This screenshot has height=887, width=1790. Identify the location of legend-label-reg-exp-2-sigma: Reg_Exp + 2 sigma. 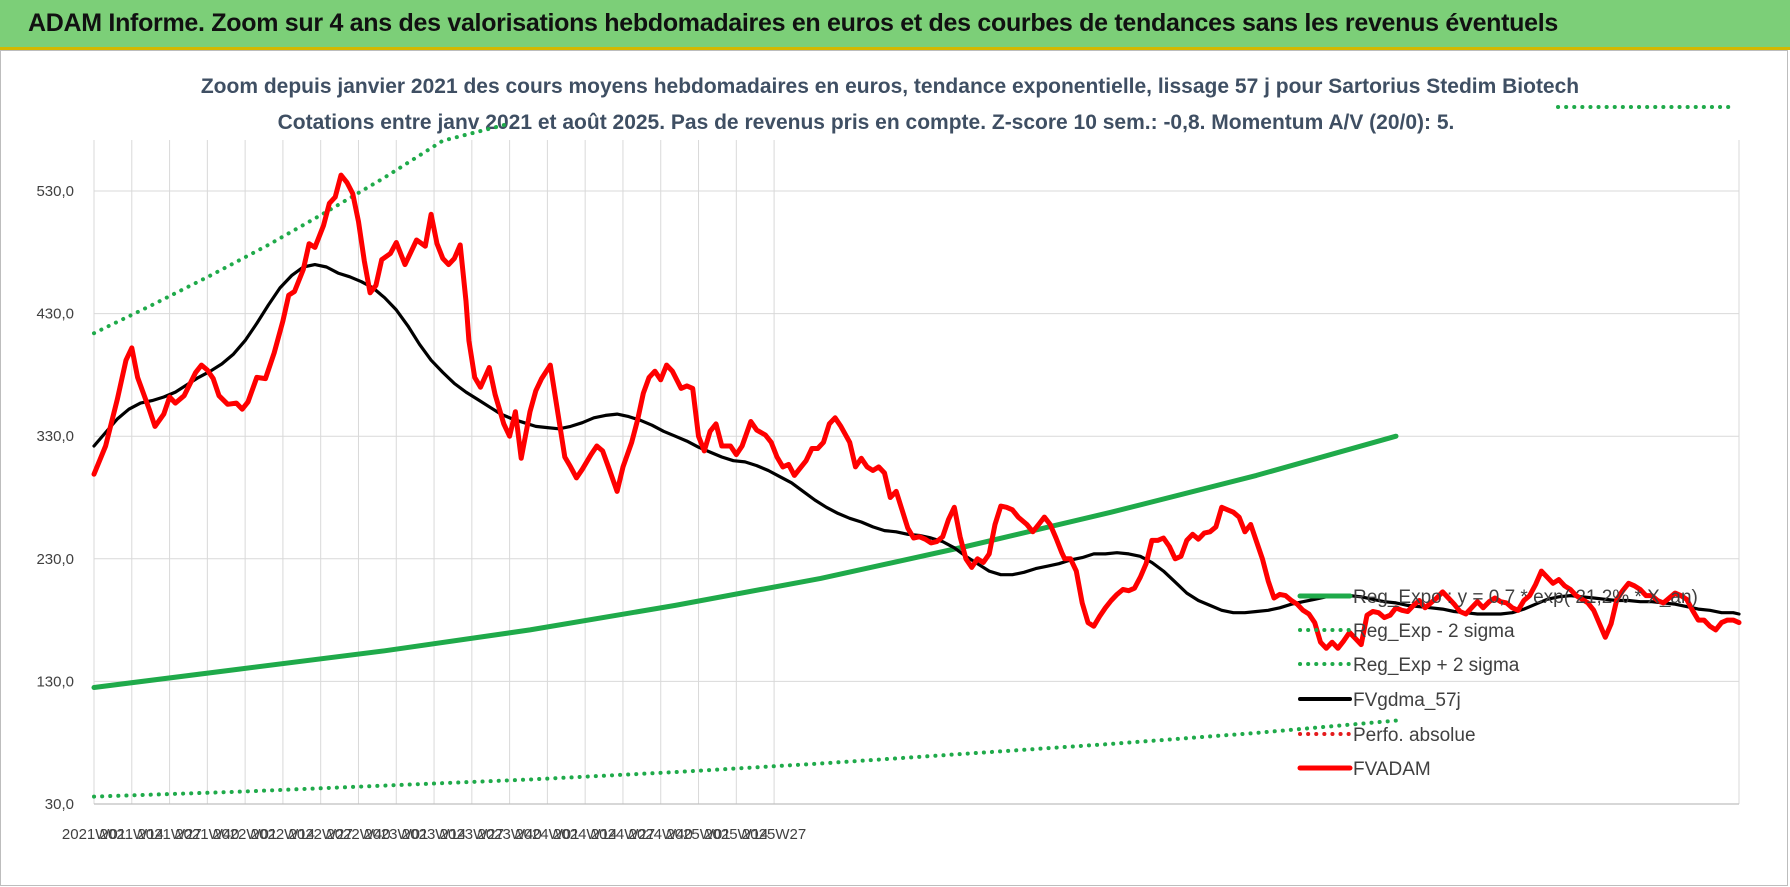
(1436, 665).